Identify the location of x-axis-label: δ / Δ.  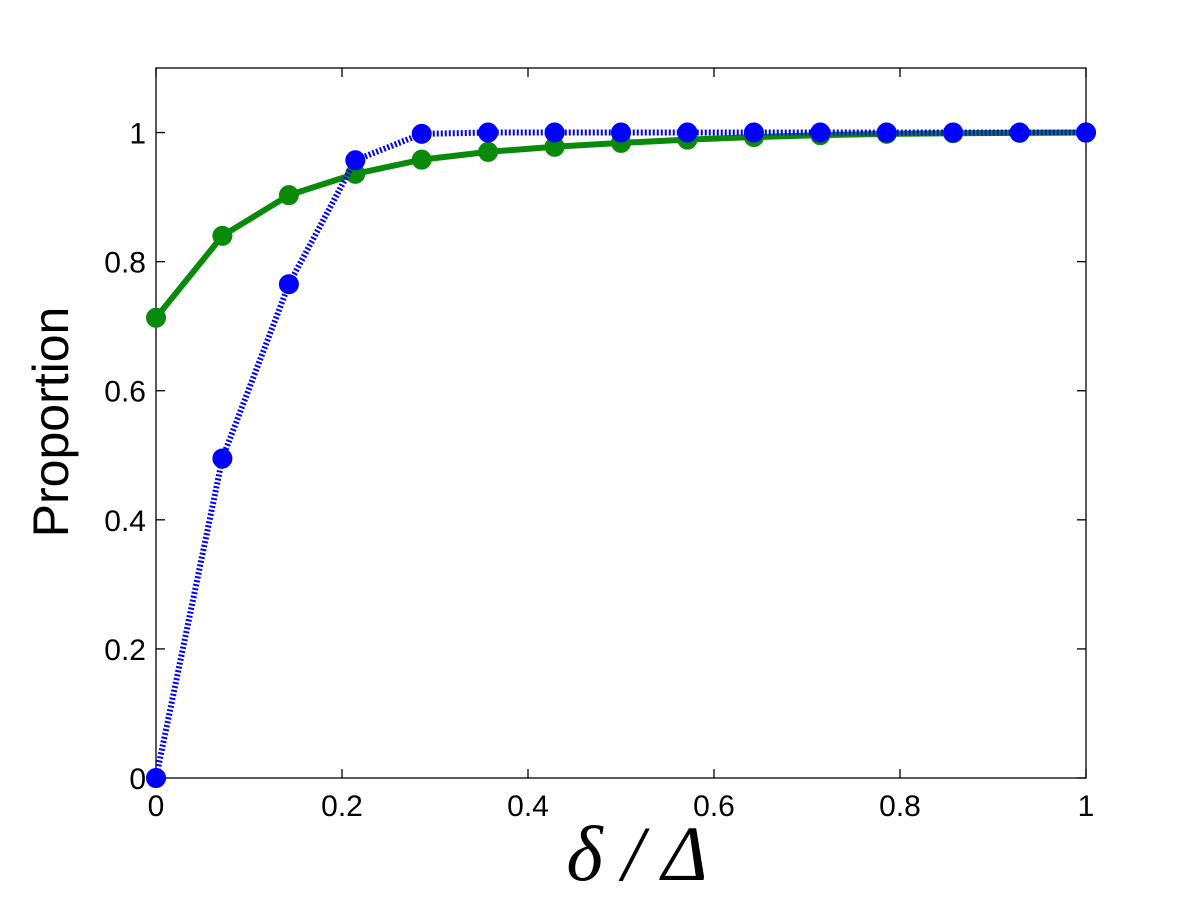
(636, 853).